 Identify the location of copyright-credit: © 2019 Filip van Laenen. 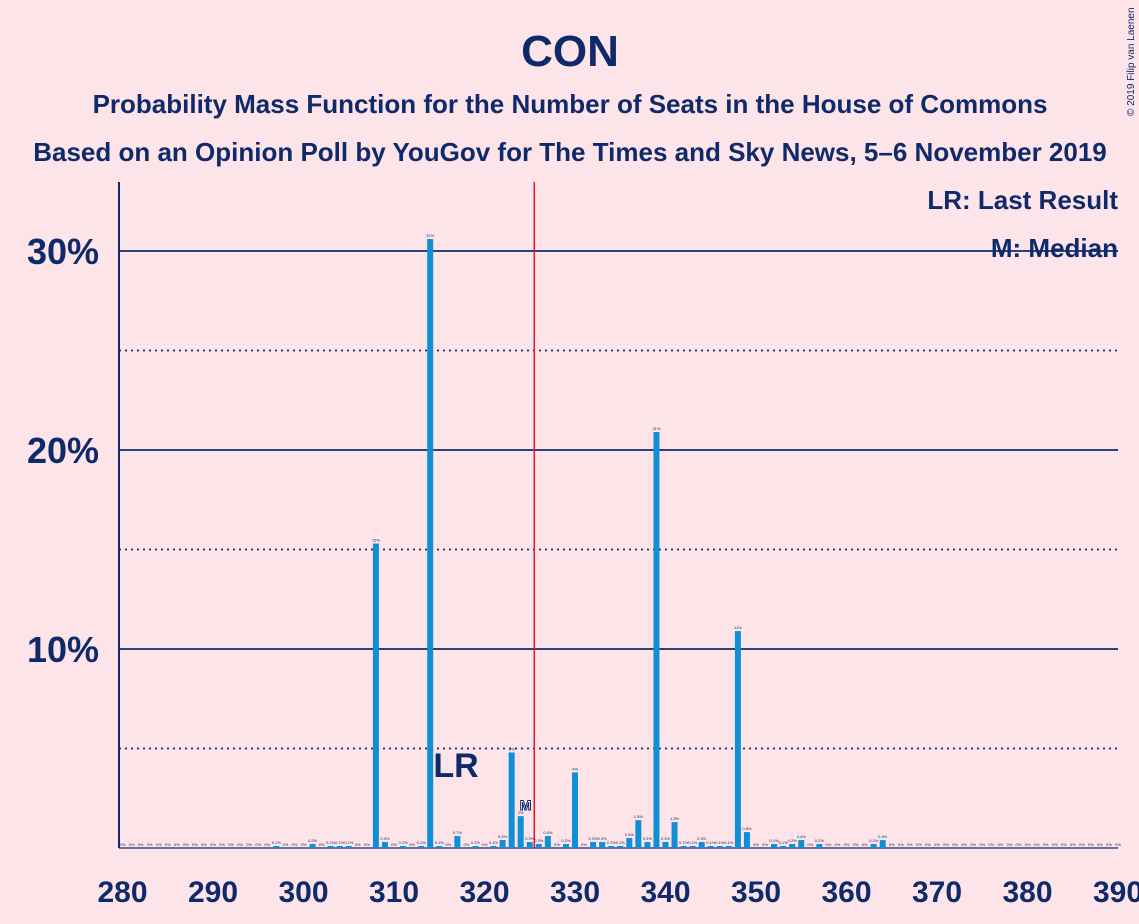
(1131, 61).